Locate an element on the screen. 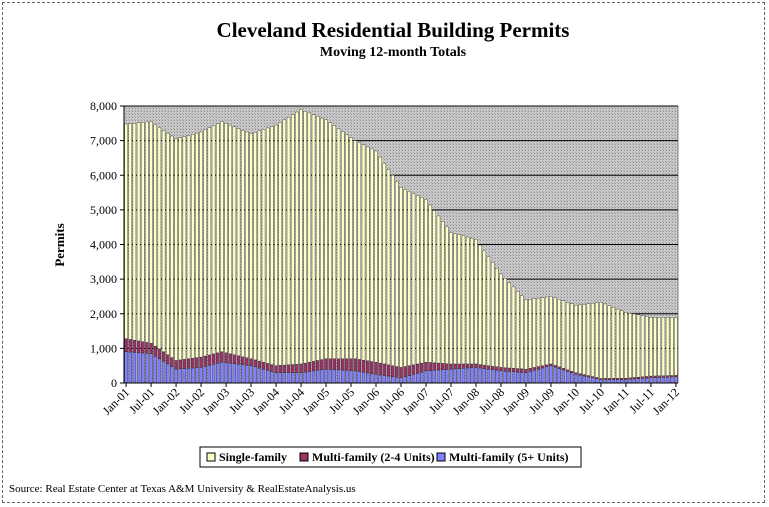 This screenshot has width=769, height=507. legend-label-multi-family-2-4: Multi-family (2-4 Units) is located at coordinates (373, 457).